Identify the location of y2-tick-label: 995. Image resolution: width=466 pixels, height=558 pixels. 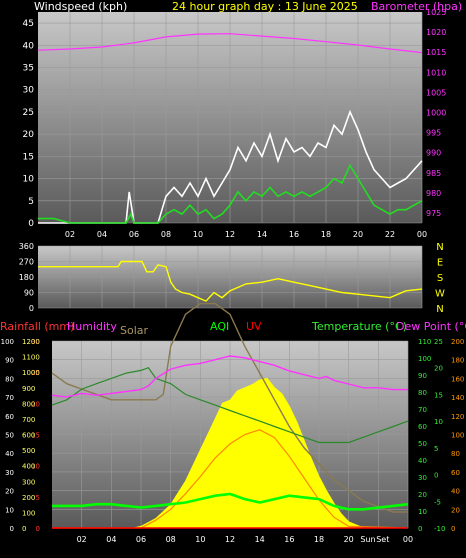
(433, 133).